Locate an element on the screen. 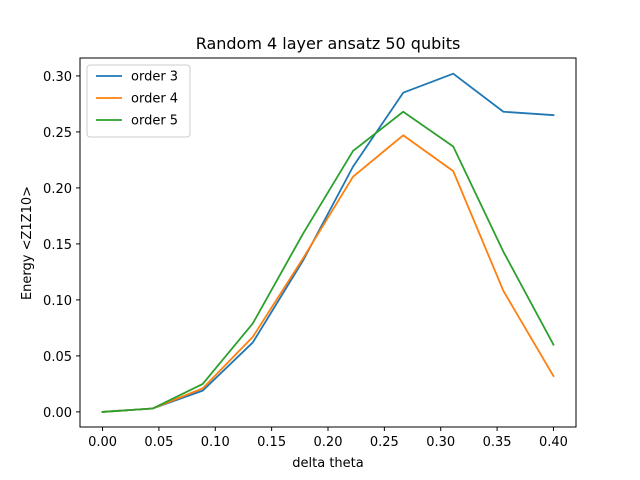 Image resolution: width=640 pixels, height=480 pixels. y-tick-label: 0.20 is located at coordinates (57, 189).